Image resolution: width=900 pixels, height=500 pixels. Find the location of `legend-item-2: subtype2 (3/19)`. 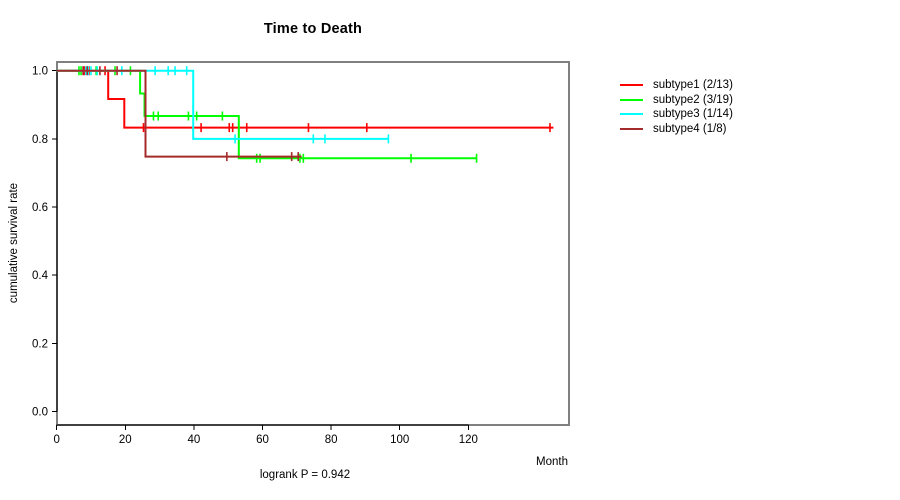

legend-item-2: subtype2 (3/19) is located at coordinates (676, 100).